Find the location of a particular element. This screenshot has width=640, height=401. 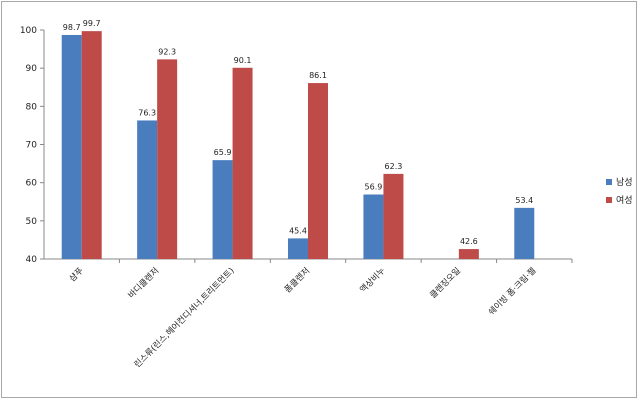

category-label: 액상비누 is located at coordinates (373, 280).